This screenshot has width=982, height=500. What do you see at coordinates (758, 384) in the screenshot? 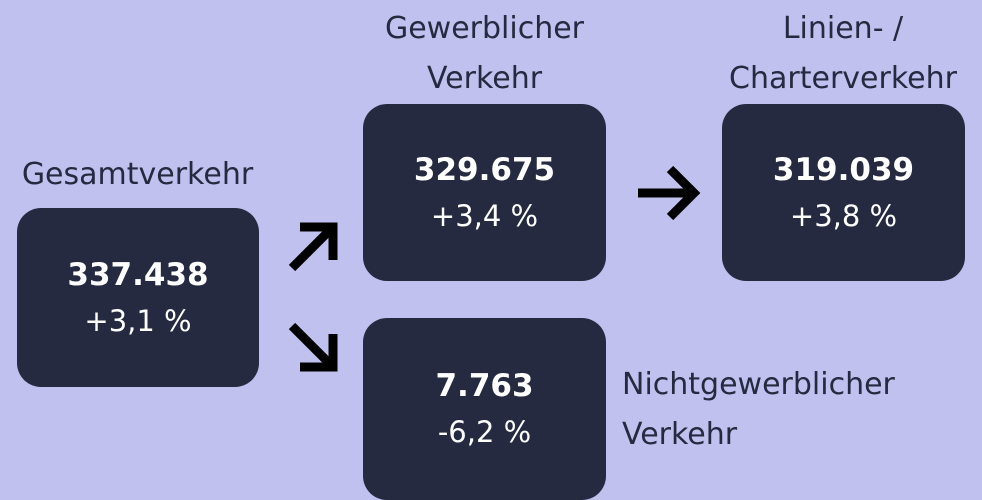
I see `label-line: Nichtgewerblicher` at bounding box center [758, 384].